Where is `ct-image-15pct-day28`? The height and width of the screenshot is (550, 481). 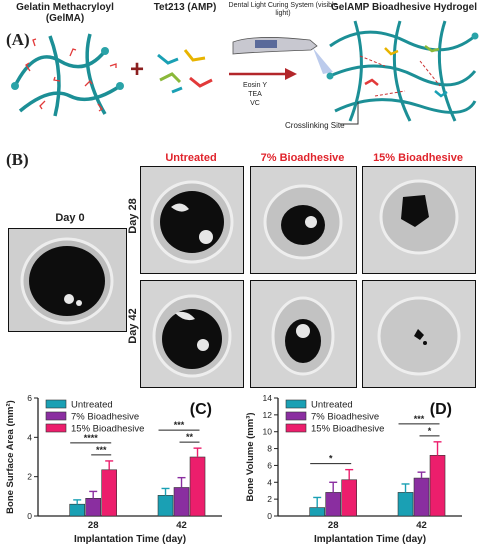
ct-image-15pct-day28 is located at coordinates (419, 220).